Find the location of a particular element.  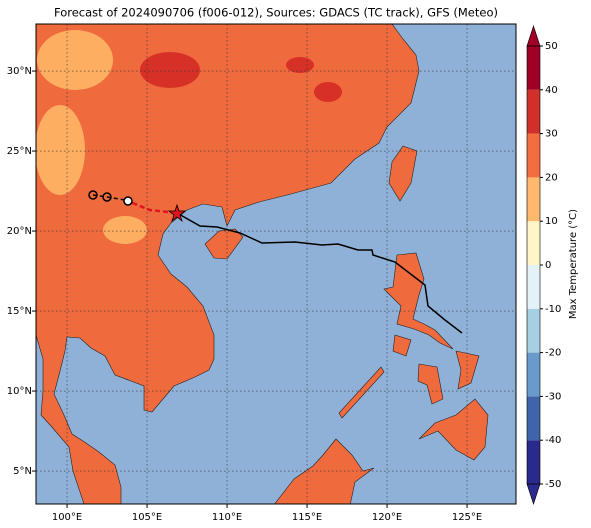

x-tick-label: 115°E is located at coordinates (307, 517).